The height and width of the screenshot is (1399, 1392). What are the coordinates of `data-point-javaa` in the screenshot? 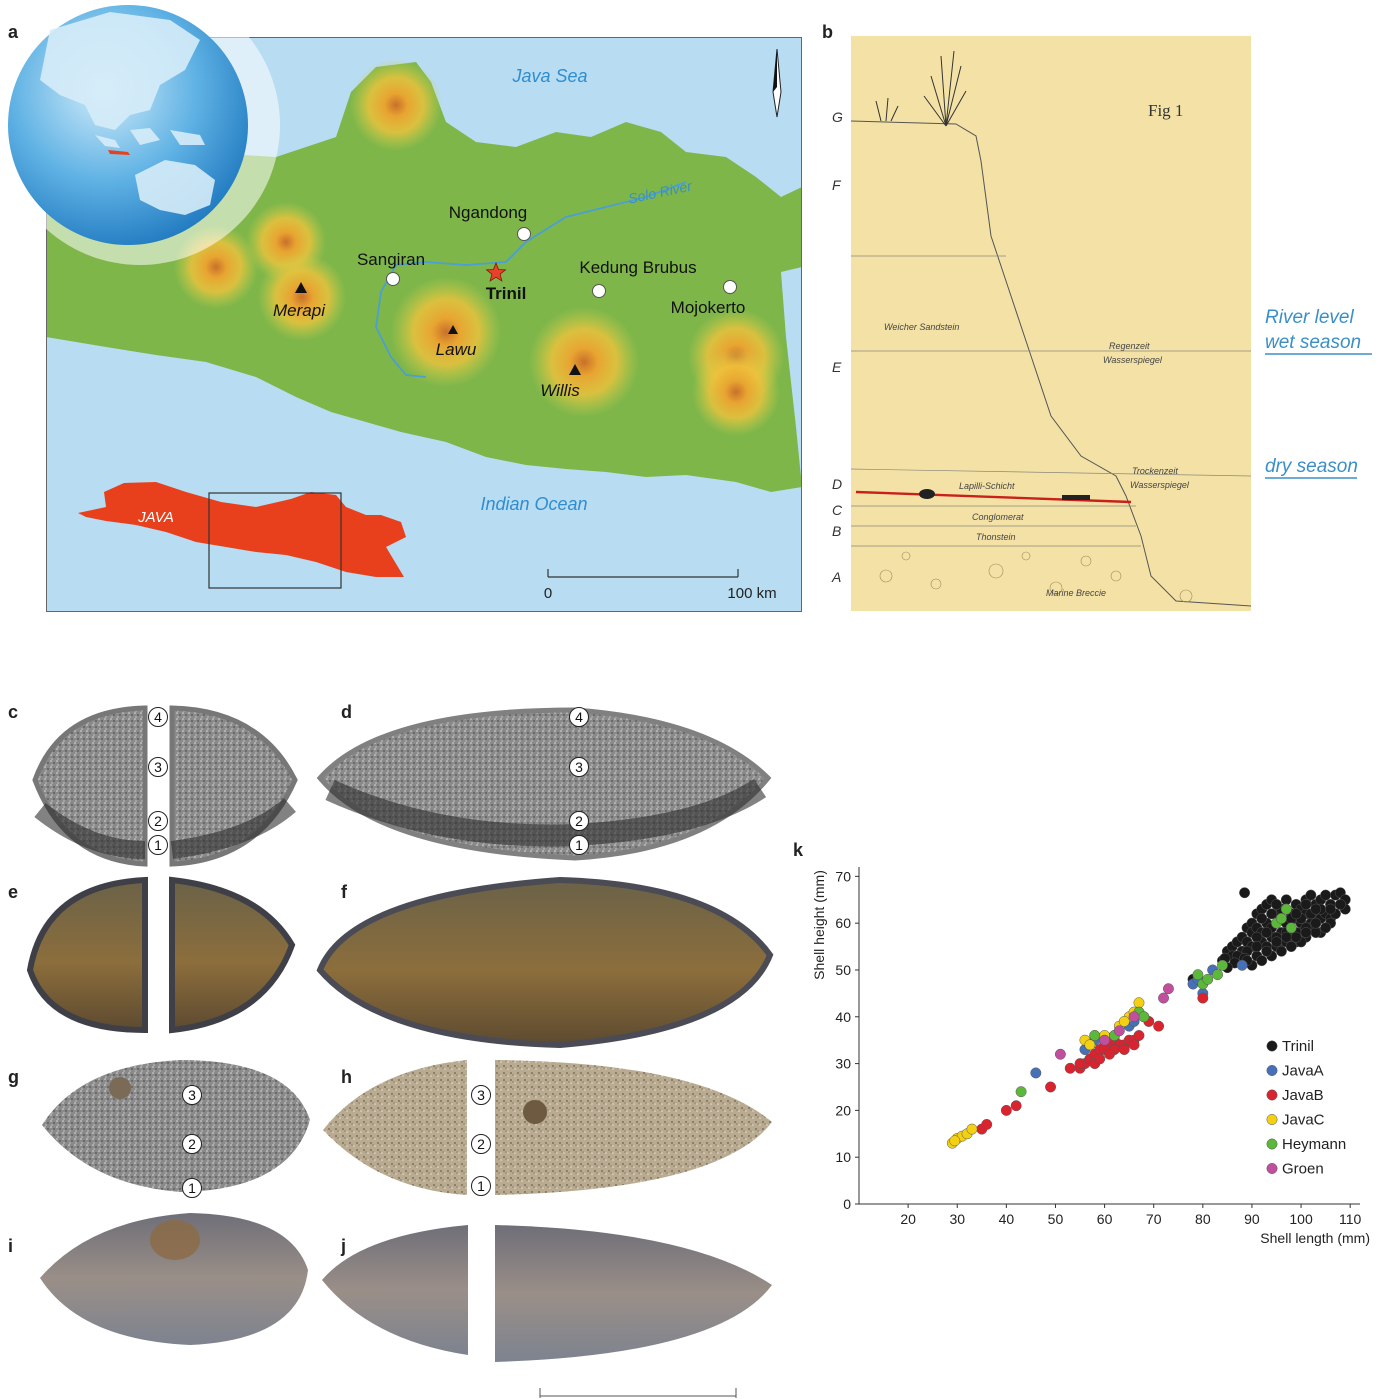 It's located at (1242, 965).